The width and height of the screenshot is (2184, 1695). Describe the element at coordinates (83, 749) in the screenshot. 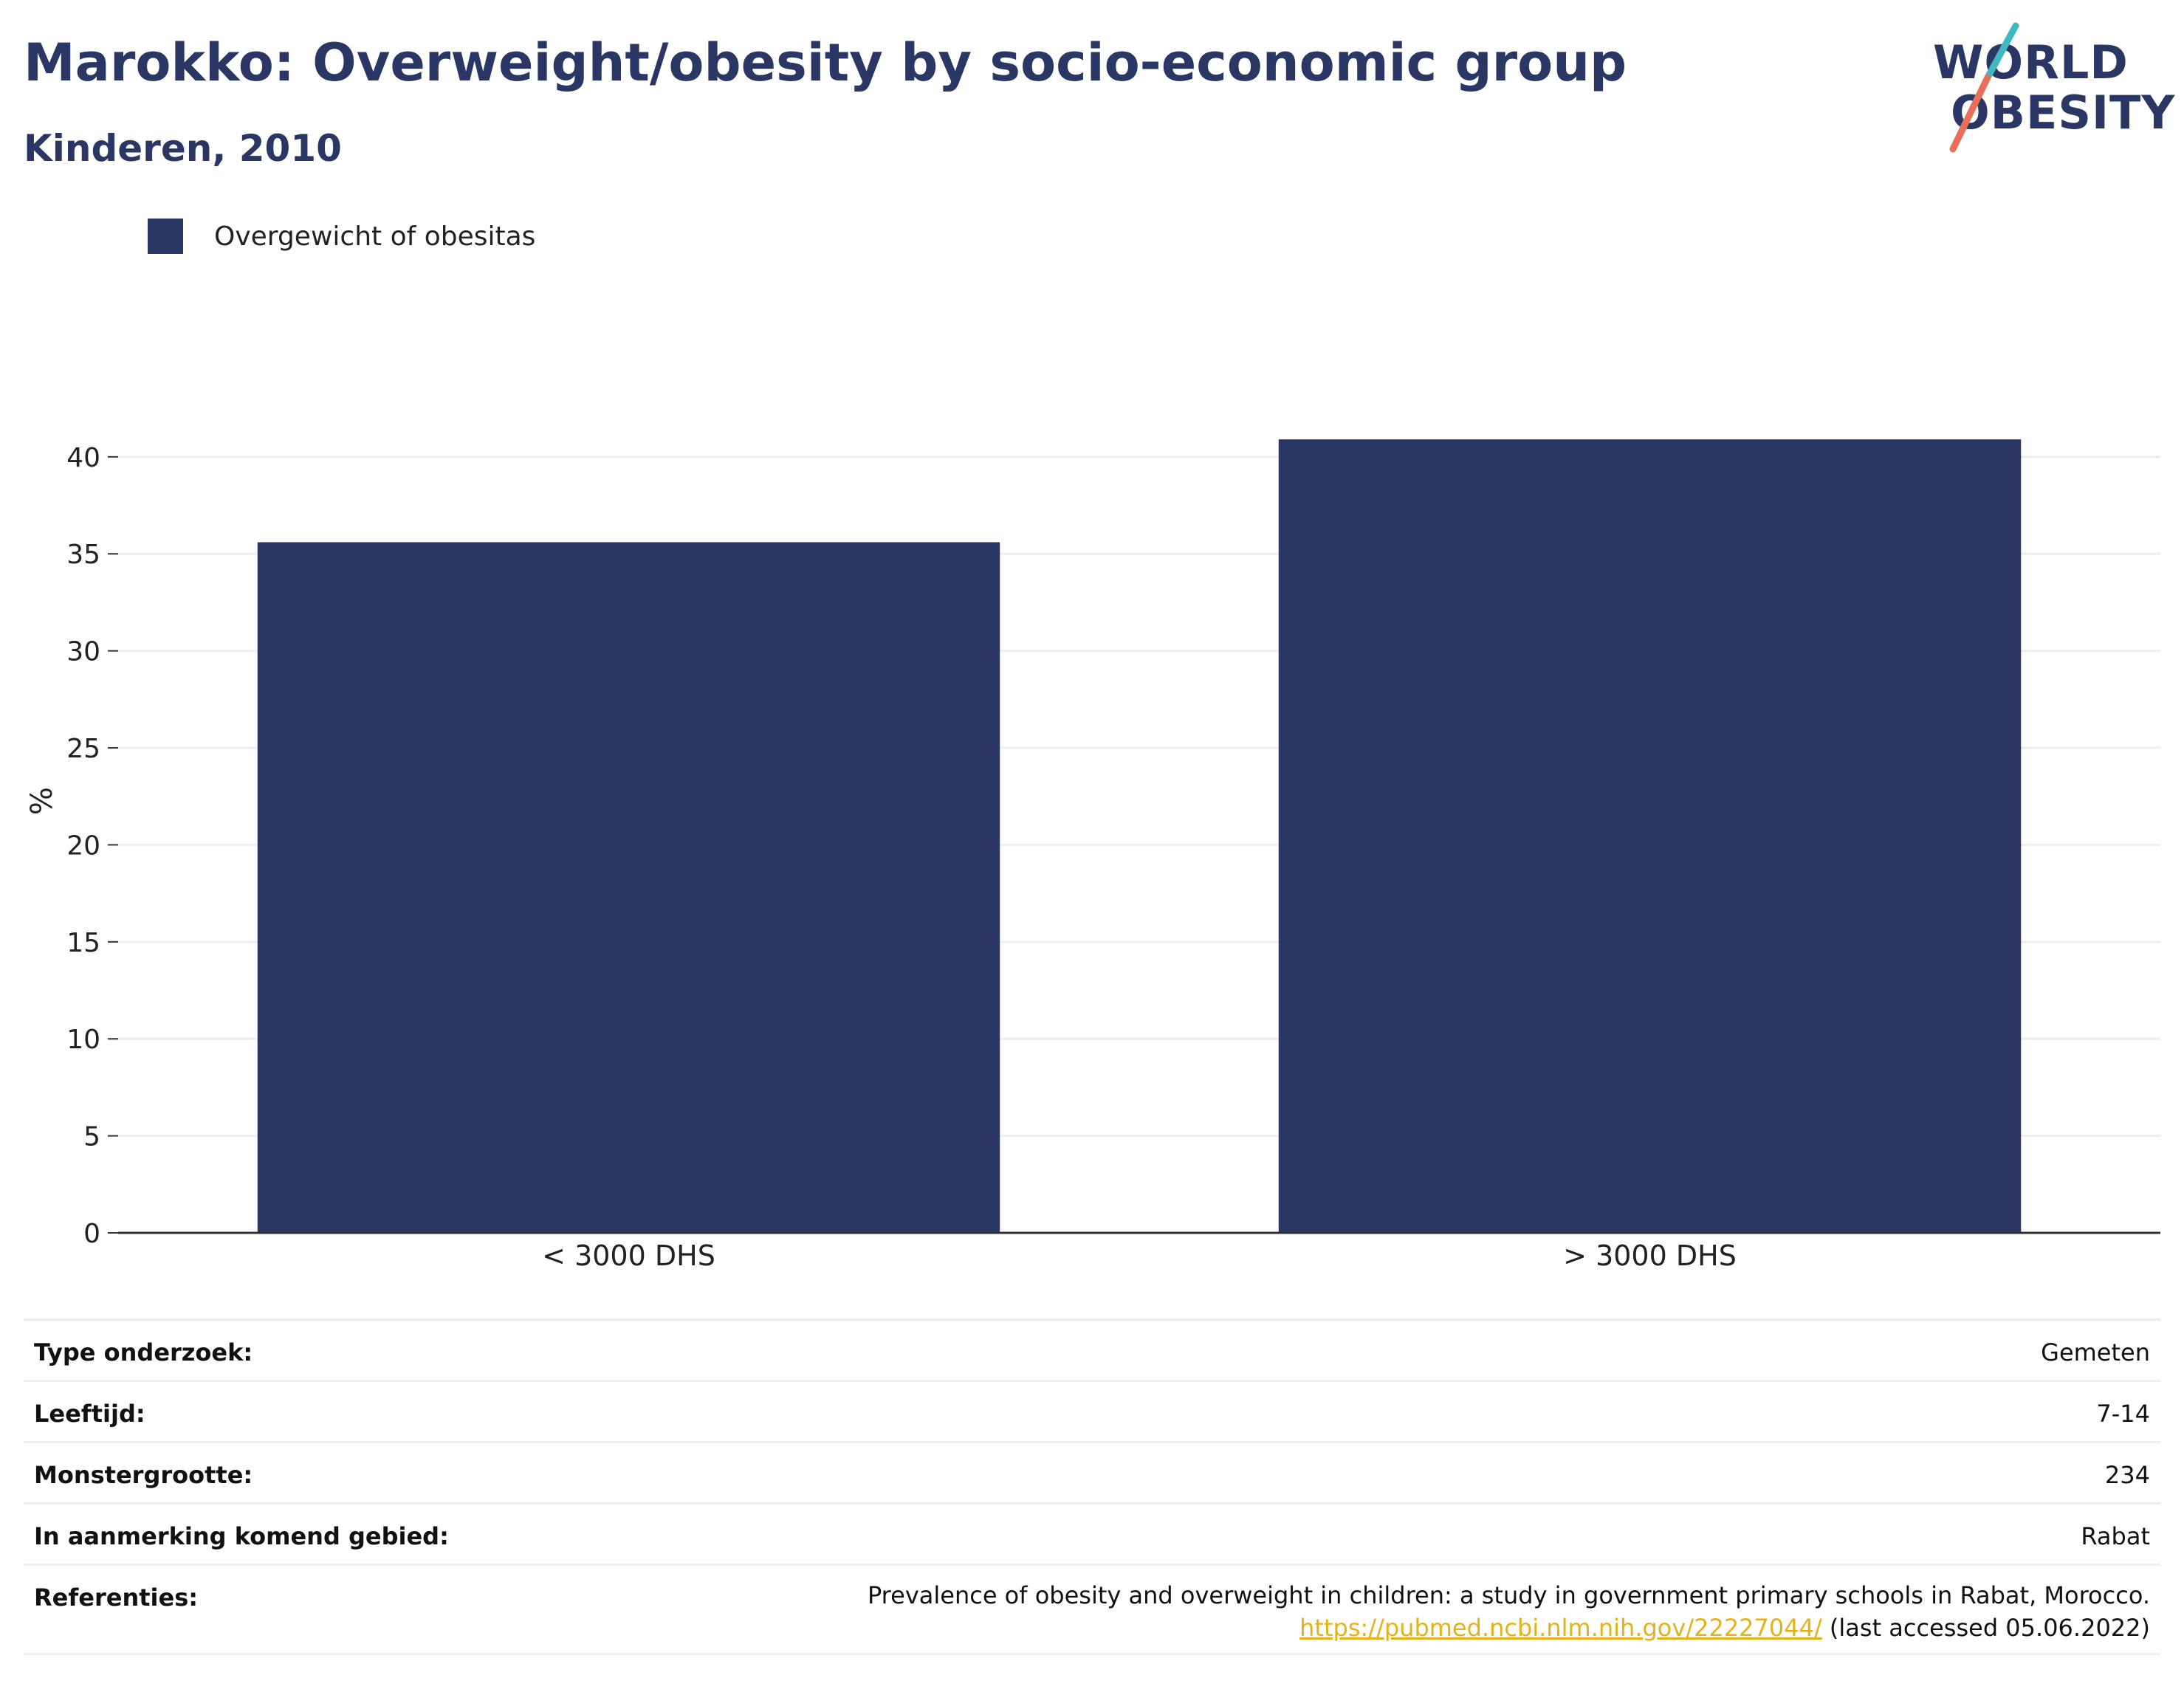

I see `y-tick-label: 25` at that location.